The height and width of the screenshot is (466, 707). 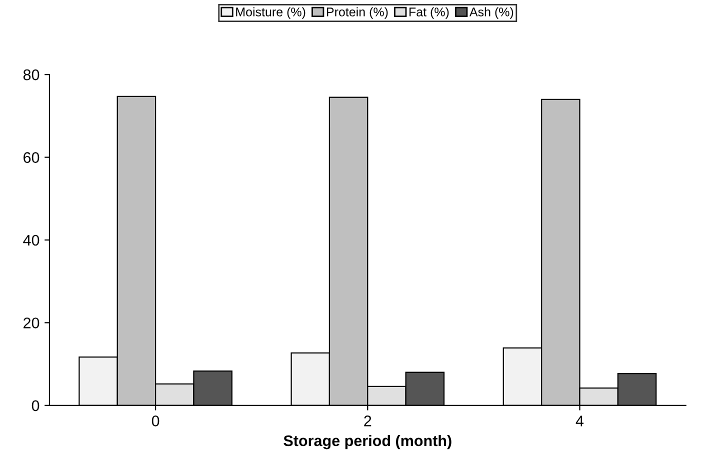 I want to click on y-tick-label: 60, so click(x=32, y=157).